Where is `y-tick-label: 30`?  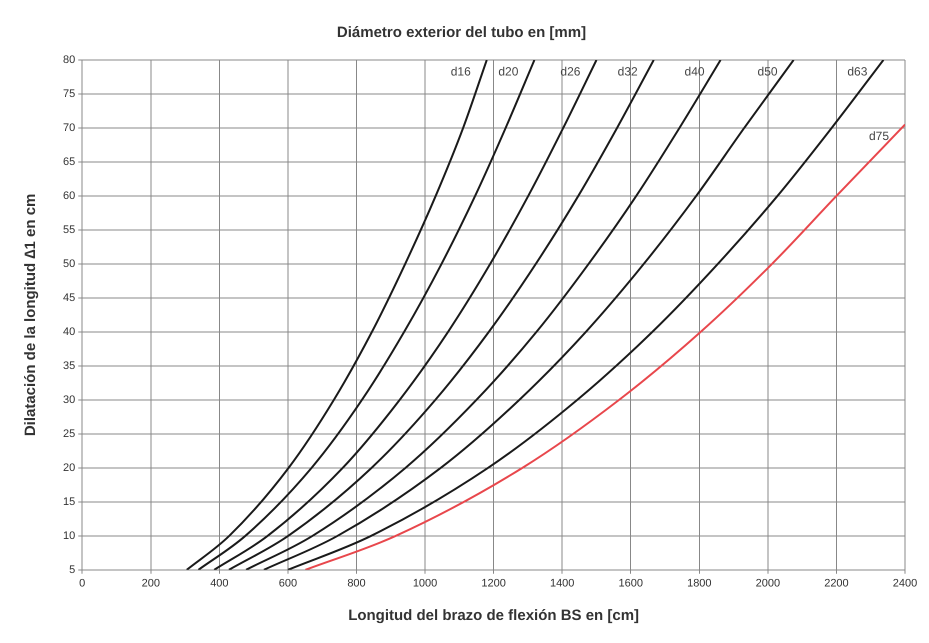
y-tick-label: 30 is located at coordinates (69, 400).